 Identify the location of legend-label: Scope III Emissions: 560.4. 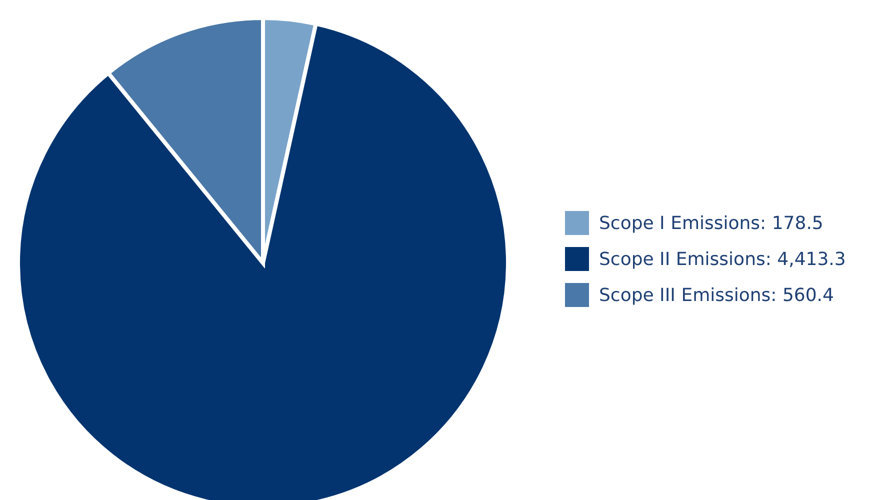
(716, 295).